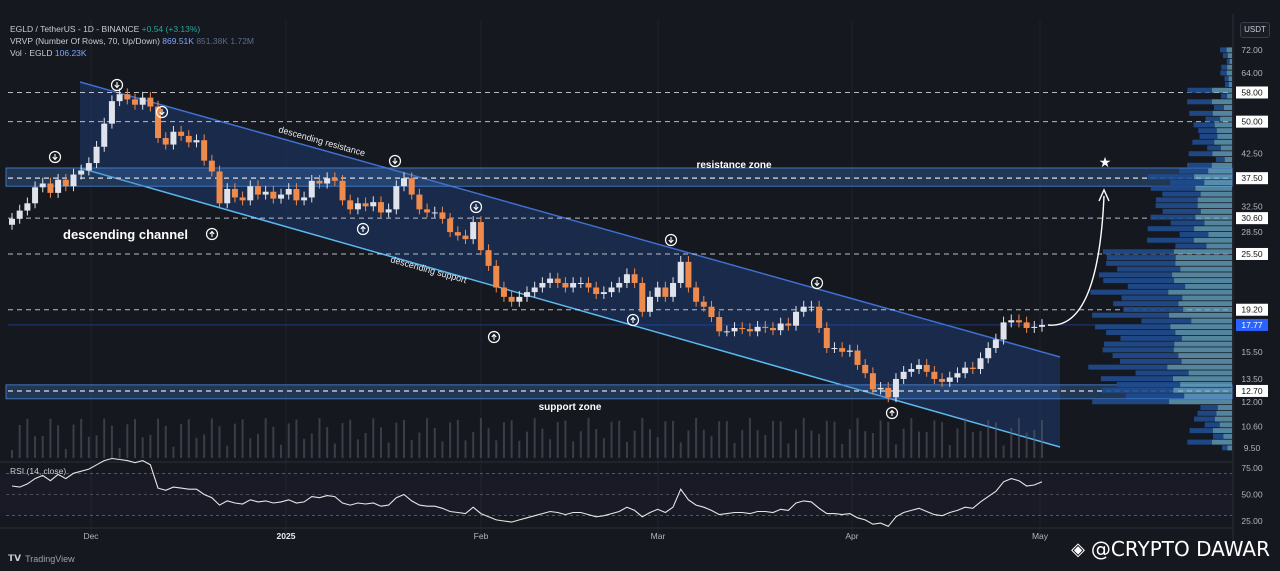  I want to click on vrvp-value-1: 869.51K, so click(178, 41).